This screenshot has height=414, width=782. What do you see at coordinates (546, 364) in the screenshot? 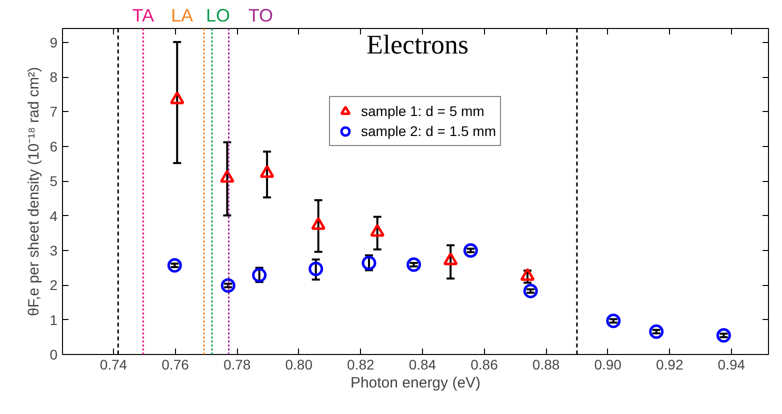
I see `x-tick-label: 0.88` at bounding box center [546, 364].